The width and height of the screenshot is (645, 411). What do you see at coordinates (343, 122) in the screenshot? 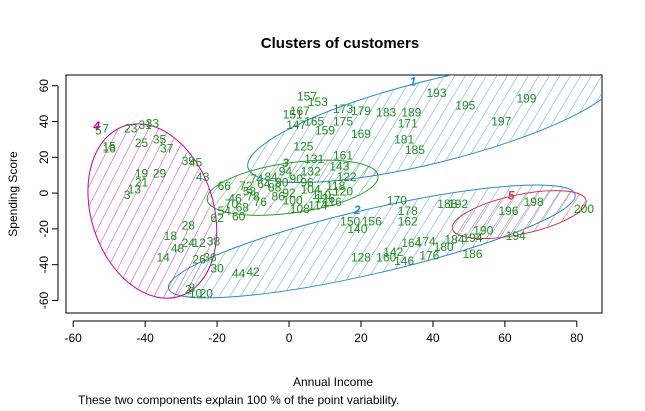
I see `point-label: 175` at bounding box center [343, 122].